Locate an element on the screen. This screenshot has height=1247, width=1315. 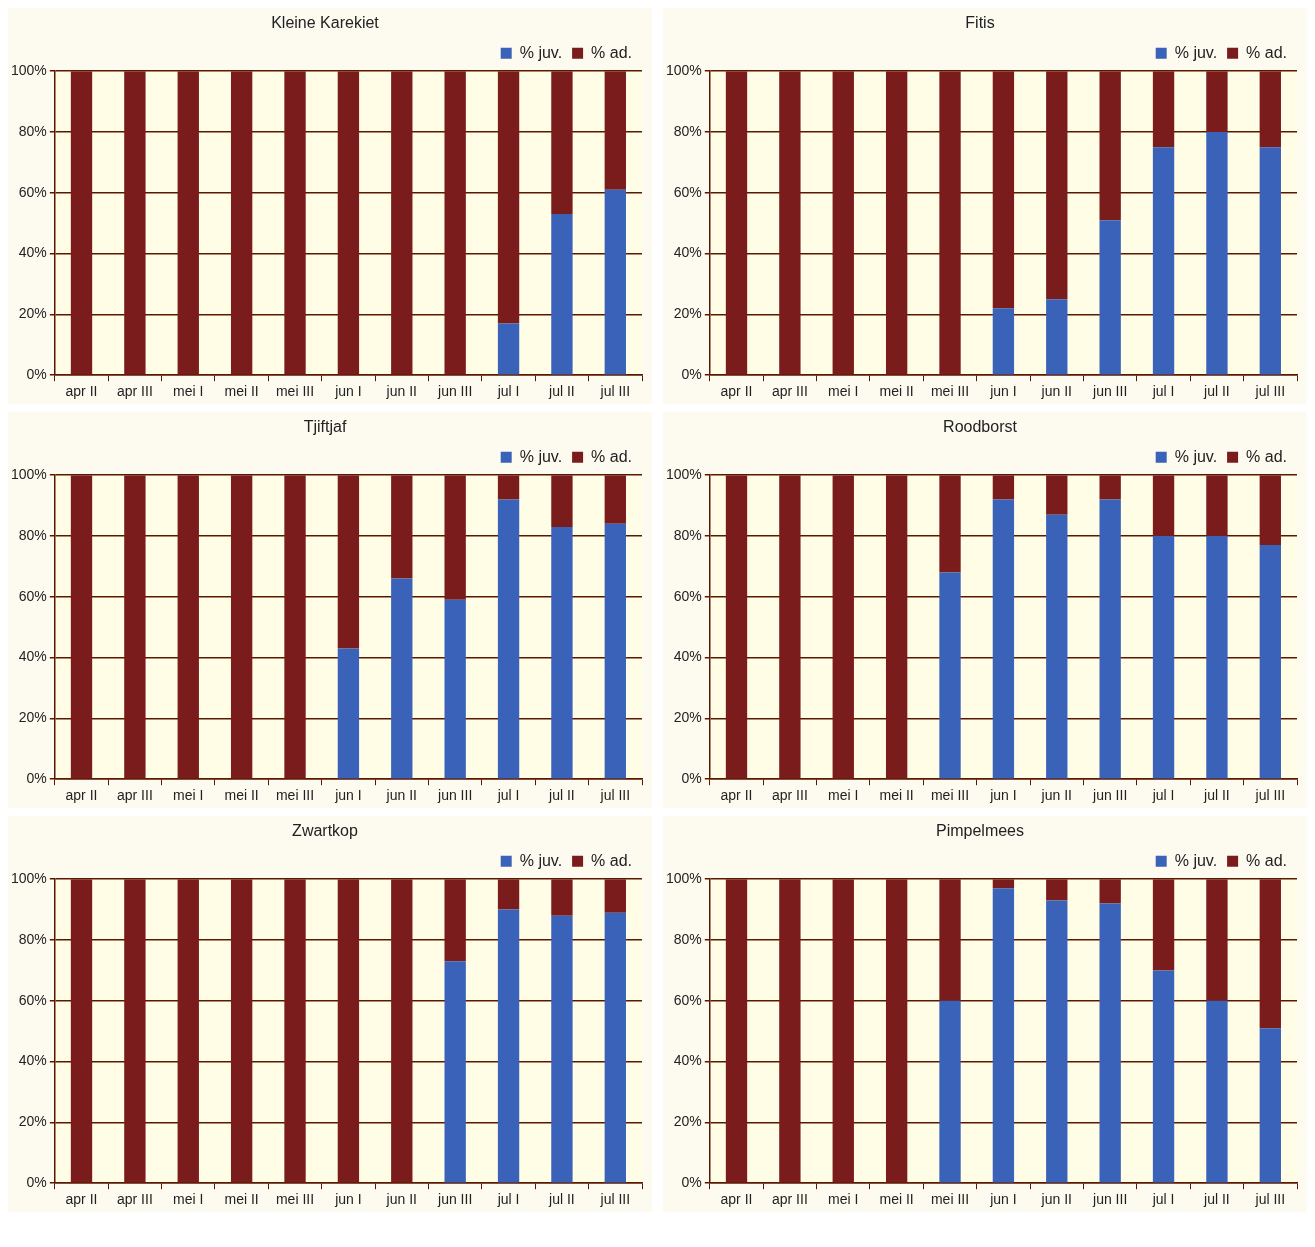
chart-title: Fitis is located at coordinates (980, 23).